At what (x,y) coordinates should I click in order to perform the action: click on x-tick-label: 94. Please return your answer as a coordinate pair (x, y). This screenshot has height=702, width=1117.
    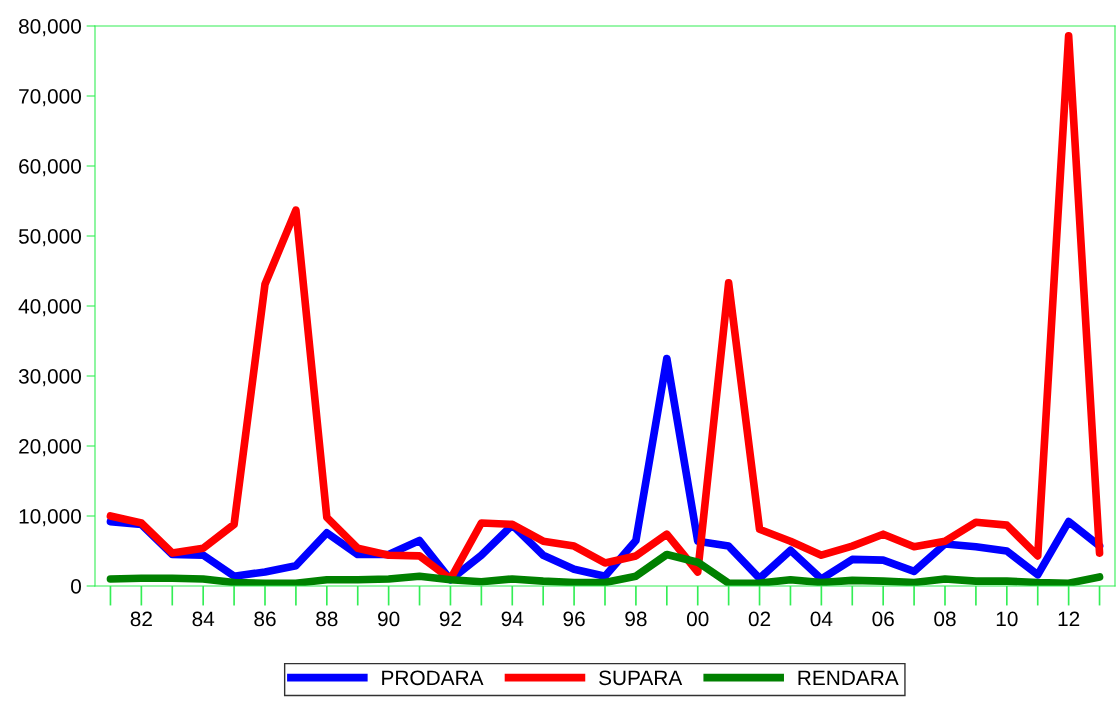
    Looking at the image, I should click on (512, 619).